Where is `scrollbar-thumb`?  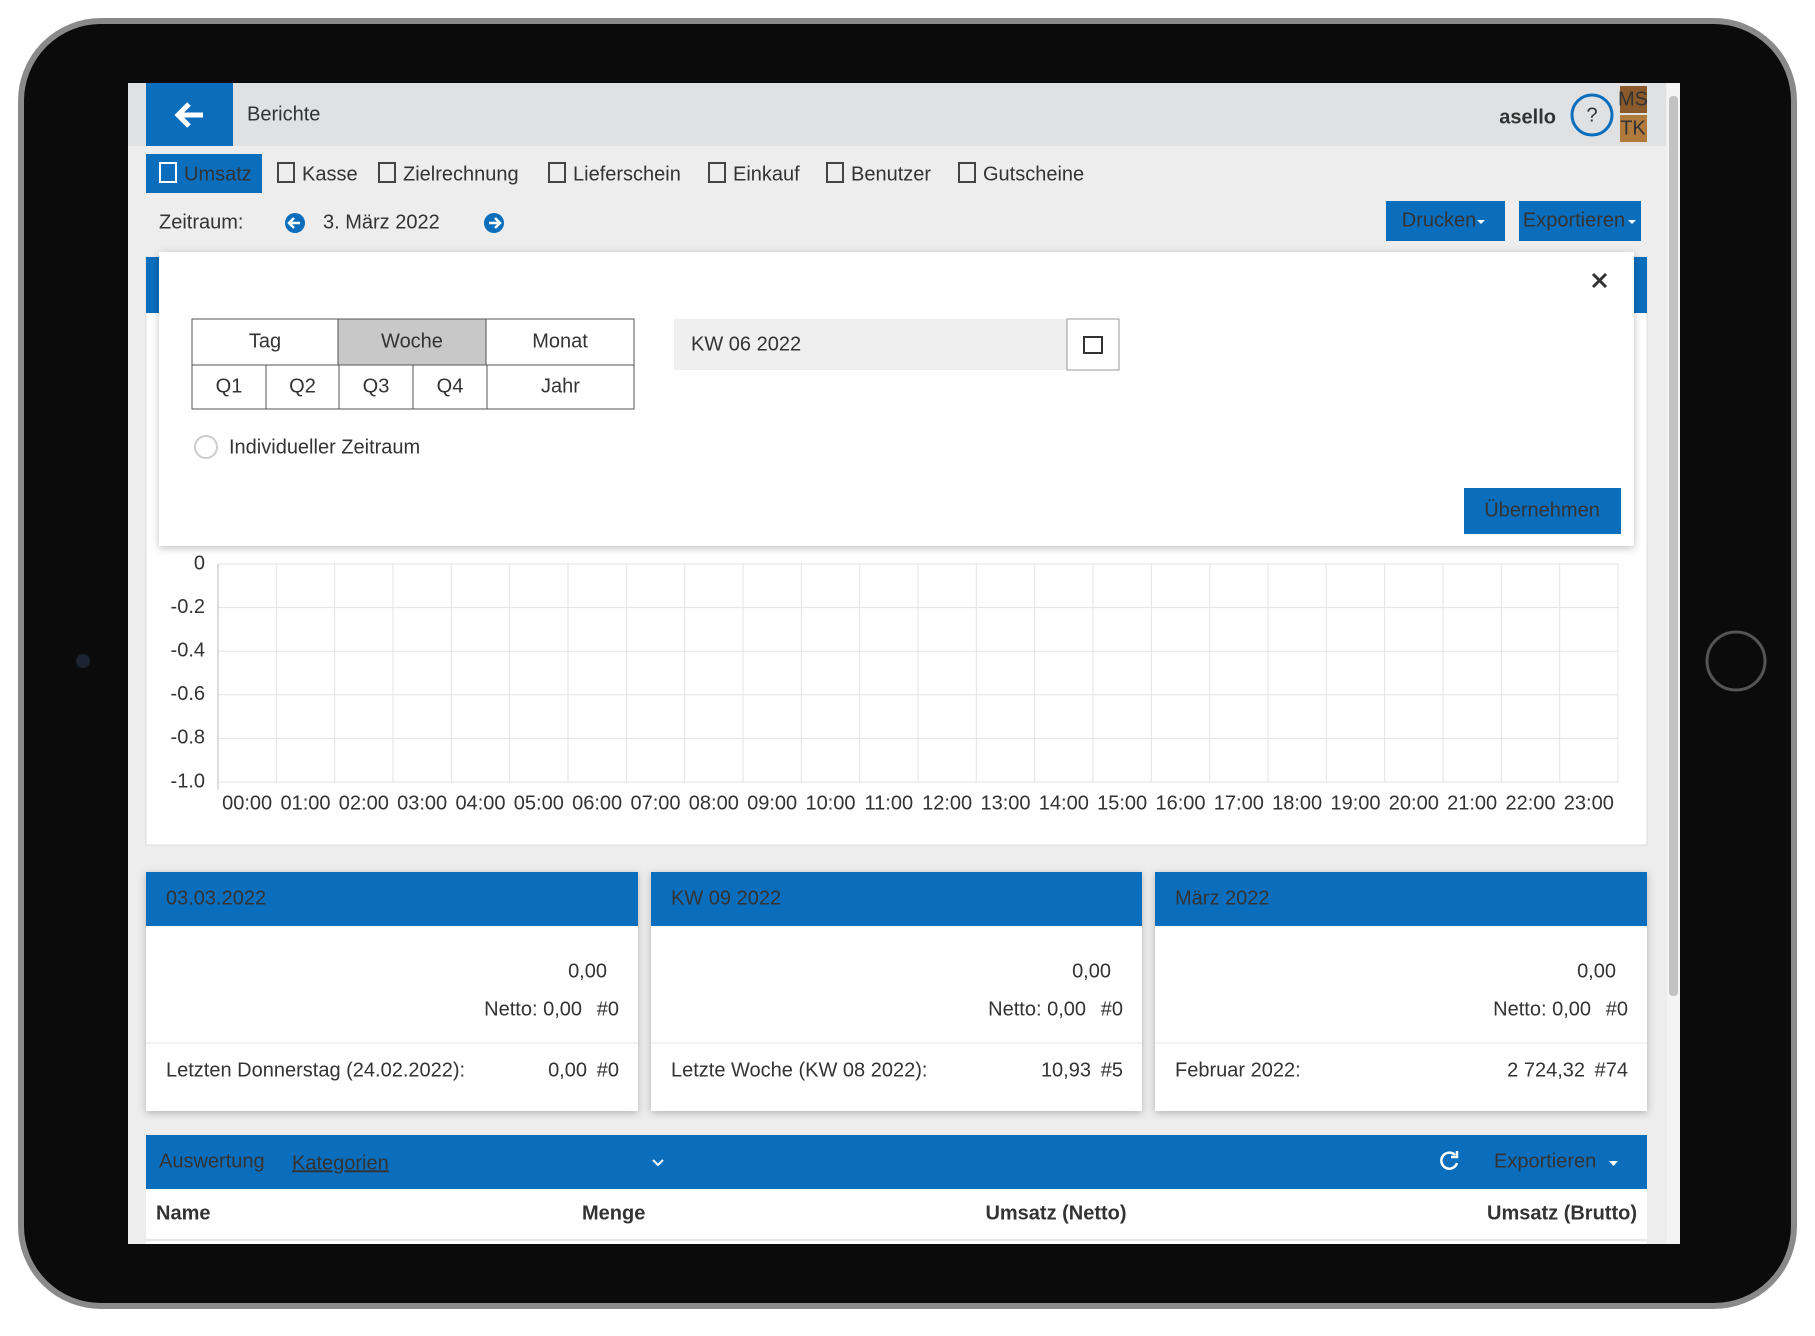 scrollbar-thumb is located at coordinates (1673, 546).